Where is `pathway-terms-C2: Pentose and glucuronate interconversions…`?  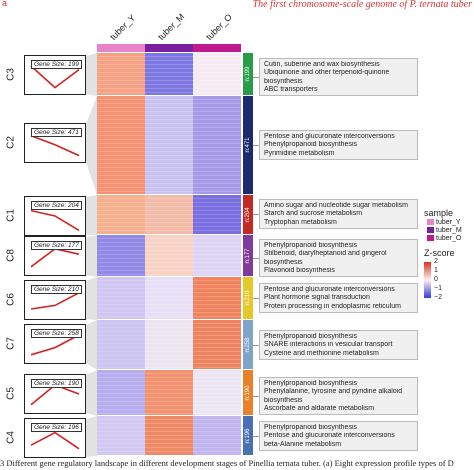 pathway-terms-C2: Pentose and glucuronate interconversions… is located at coordinates (338, 145).